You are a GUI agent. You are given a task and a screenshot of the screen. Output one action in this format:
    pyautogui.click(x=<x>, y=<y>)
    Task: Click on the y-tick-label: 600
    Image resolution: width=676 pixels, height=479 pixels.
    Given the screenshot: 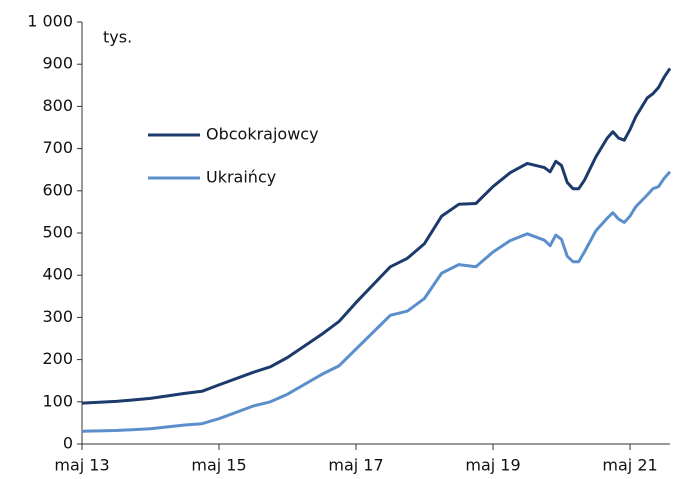 What is the action you would take?
    pyautogui.click(x=57, y=189)
    